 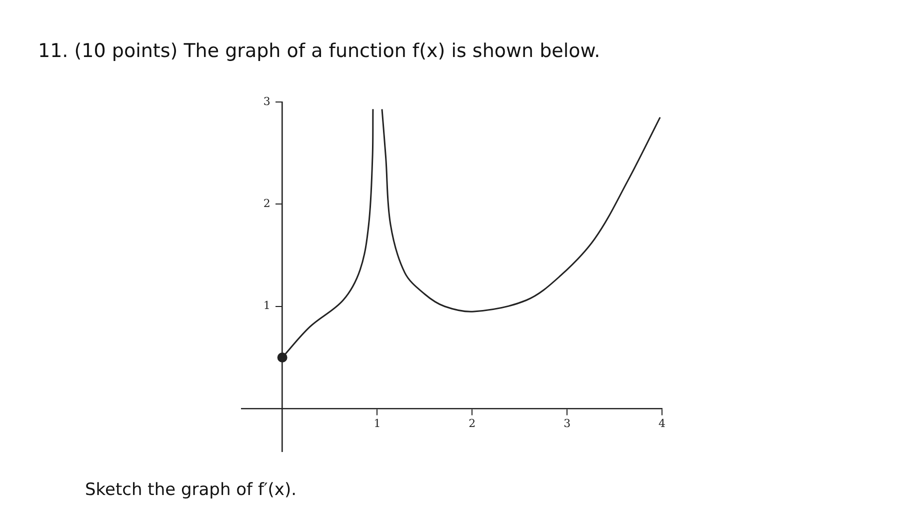 I want to click on x-tick-label: 3, so click(x=567, y=423).